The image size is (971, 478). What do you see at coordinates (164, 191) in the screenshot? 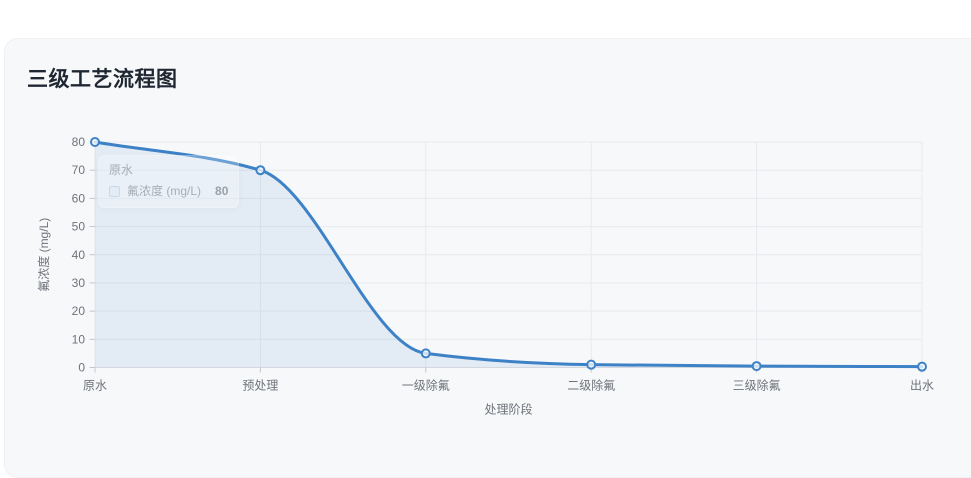
I see `tooltip-series-label: 氟浓度 (mg/L)` at bounding box center [164, 191].